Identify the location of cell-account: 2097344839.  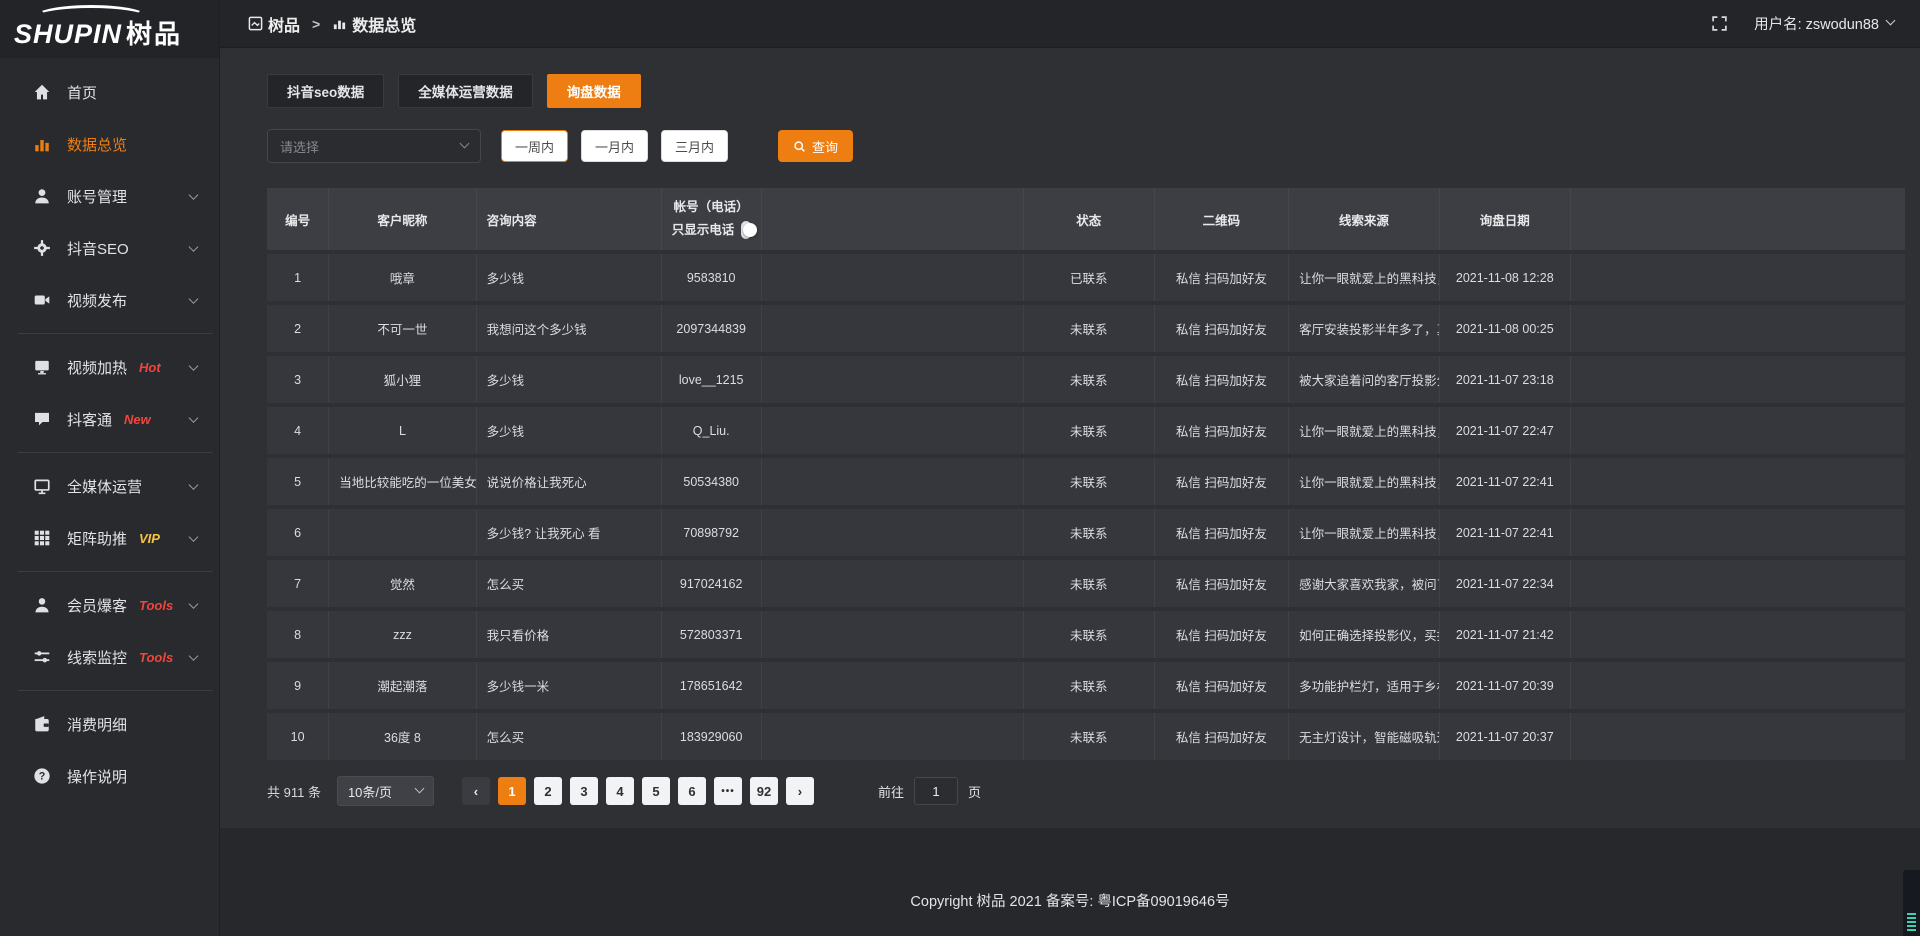
(711, 328).